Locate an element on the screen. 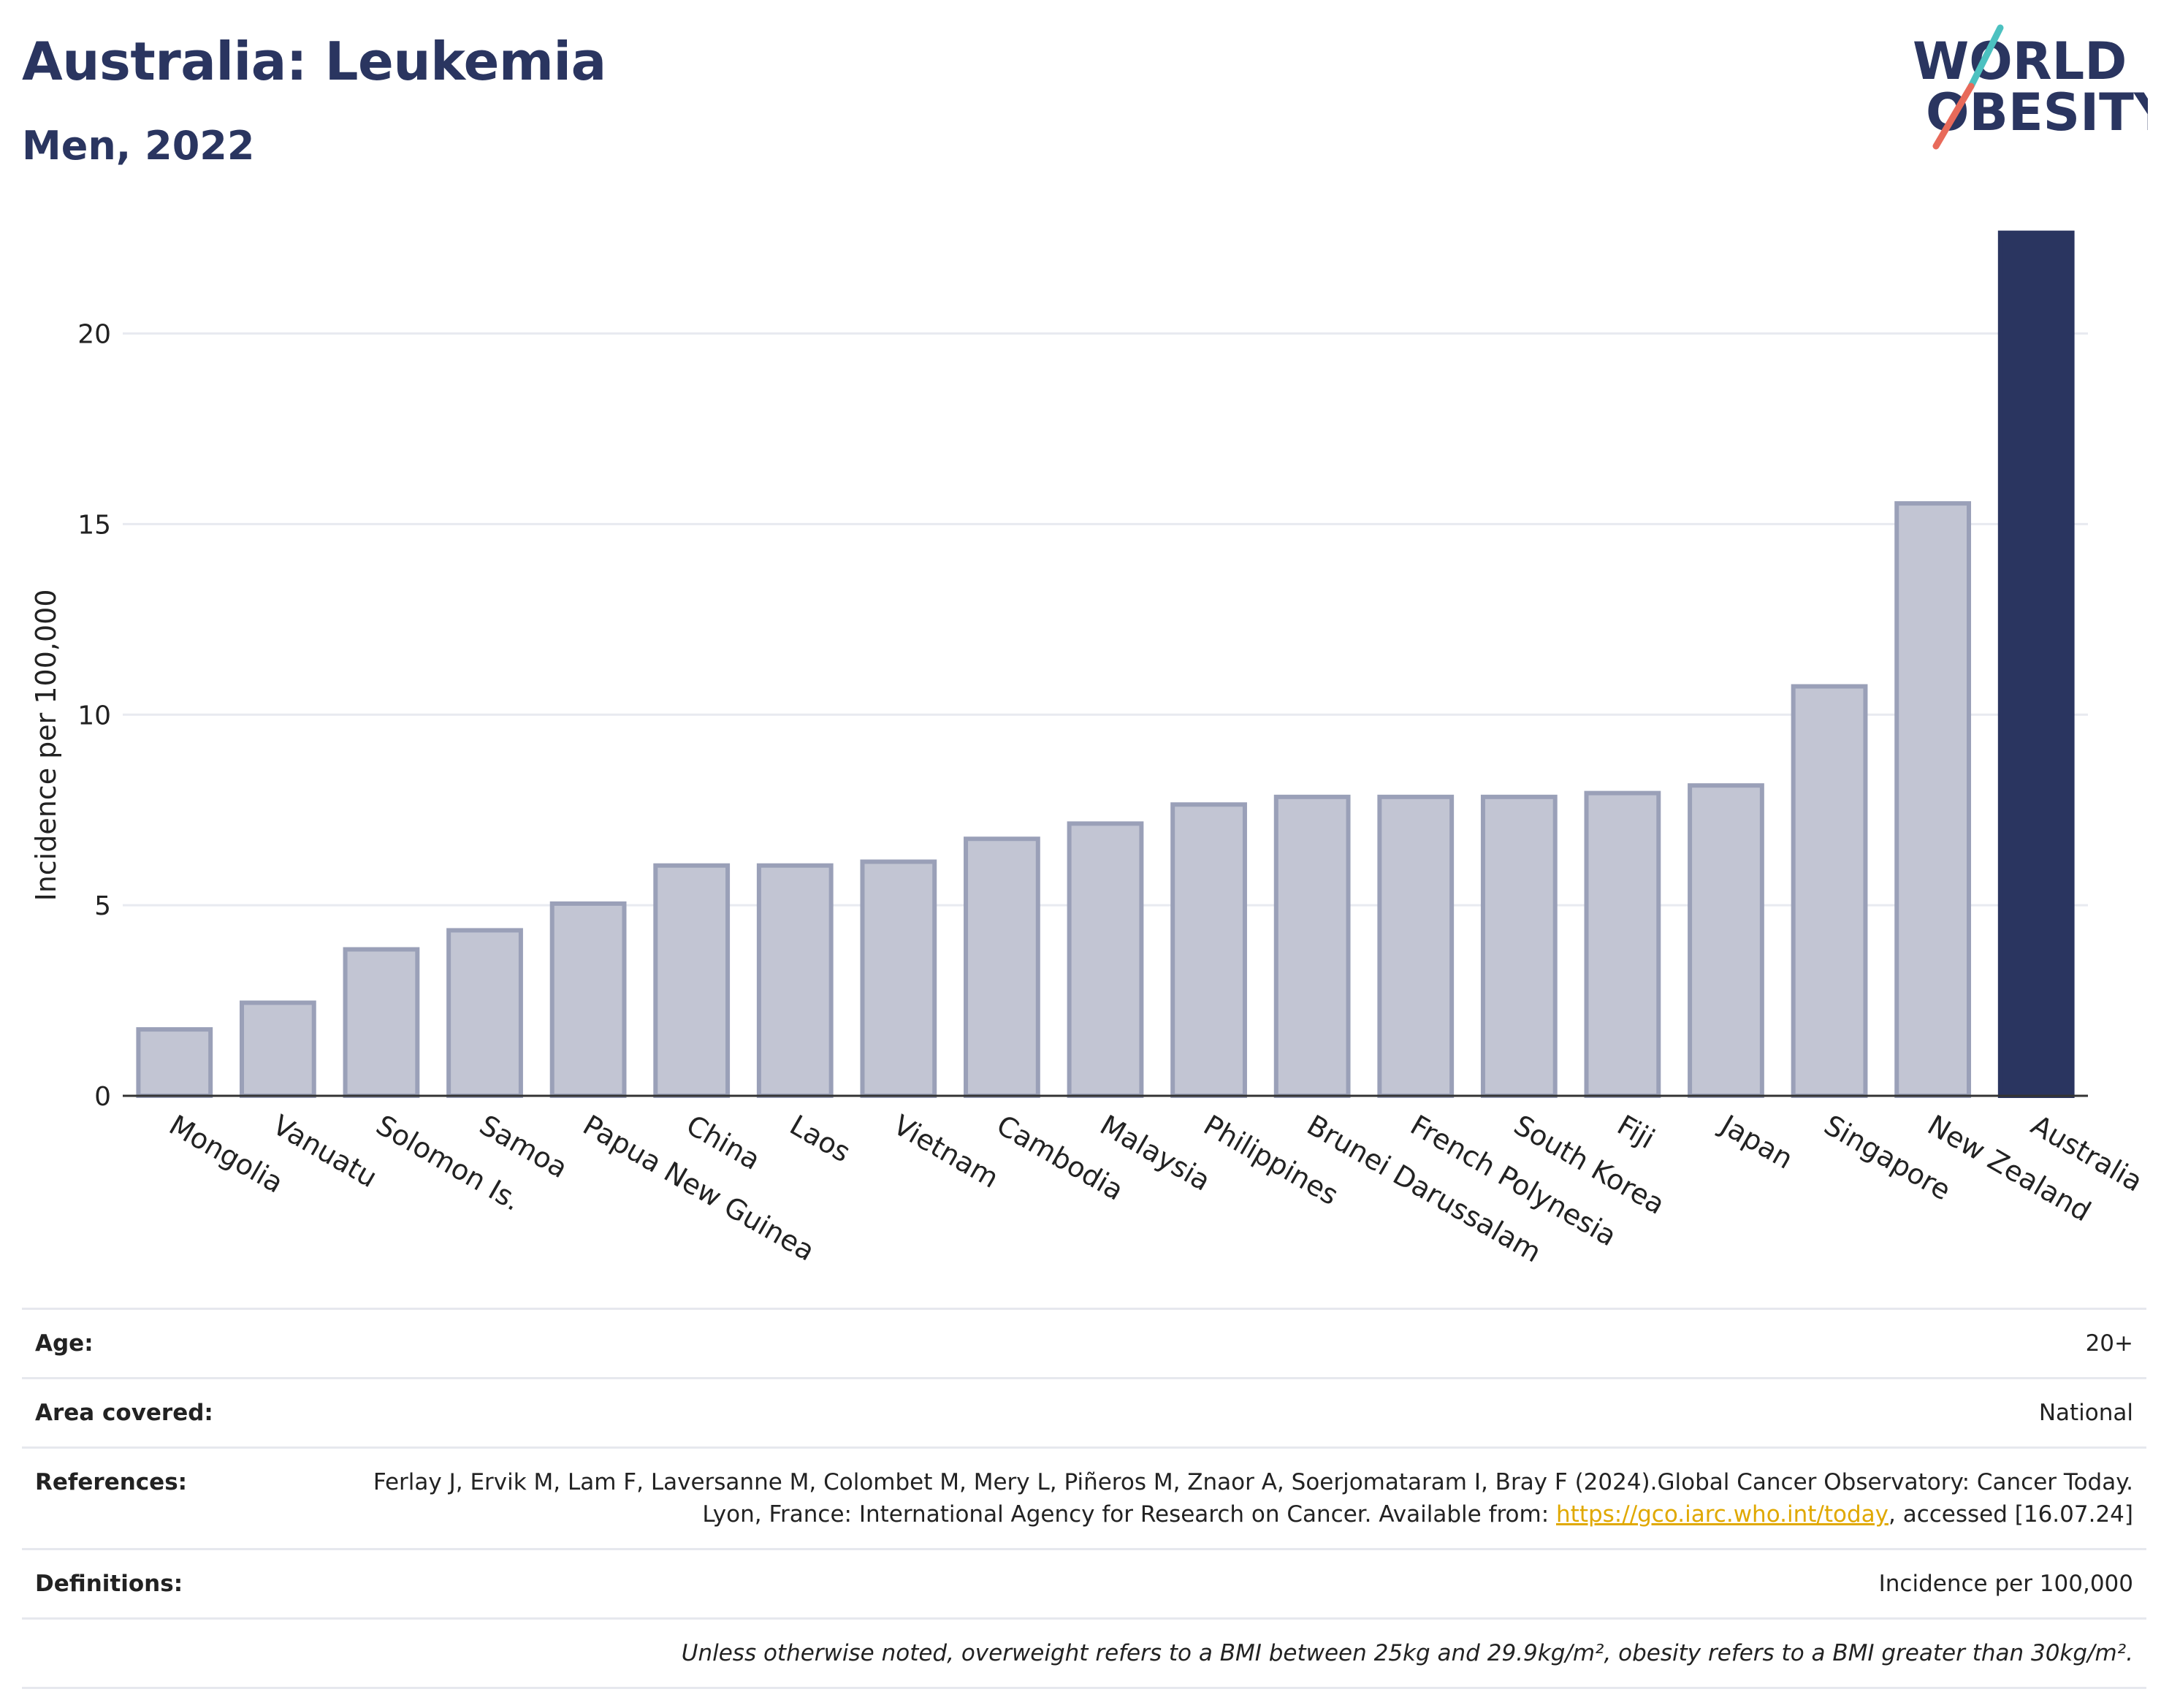 Image resolution: width=2161 pixels, height=1708 pixels. bar-mongolia is located at coordinates (174, 1062).